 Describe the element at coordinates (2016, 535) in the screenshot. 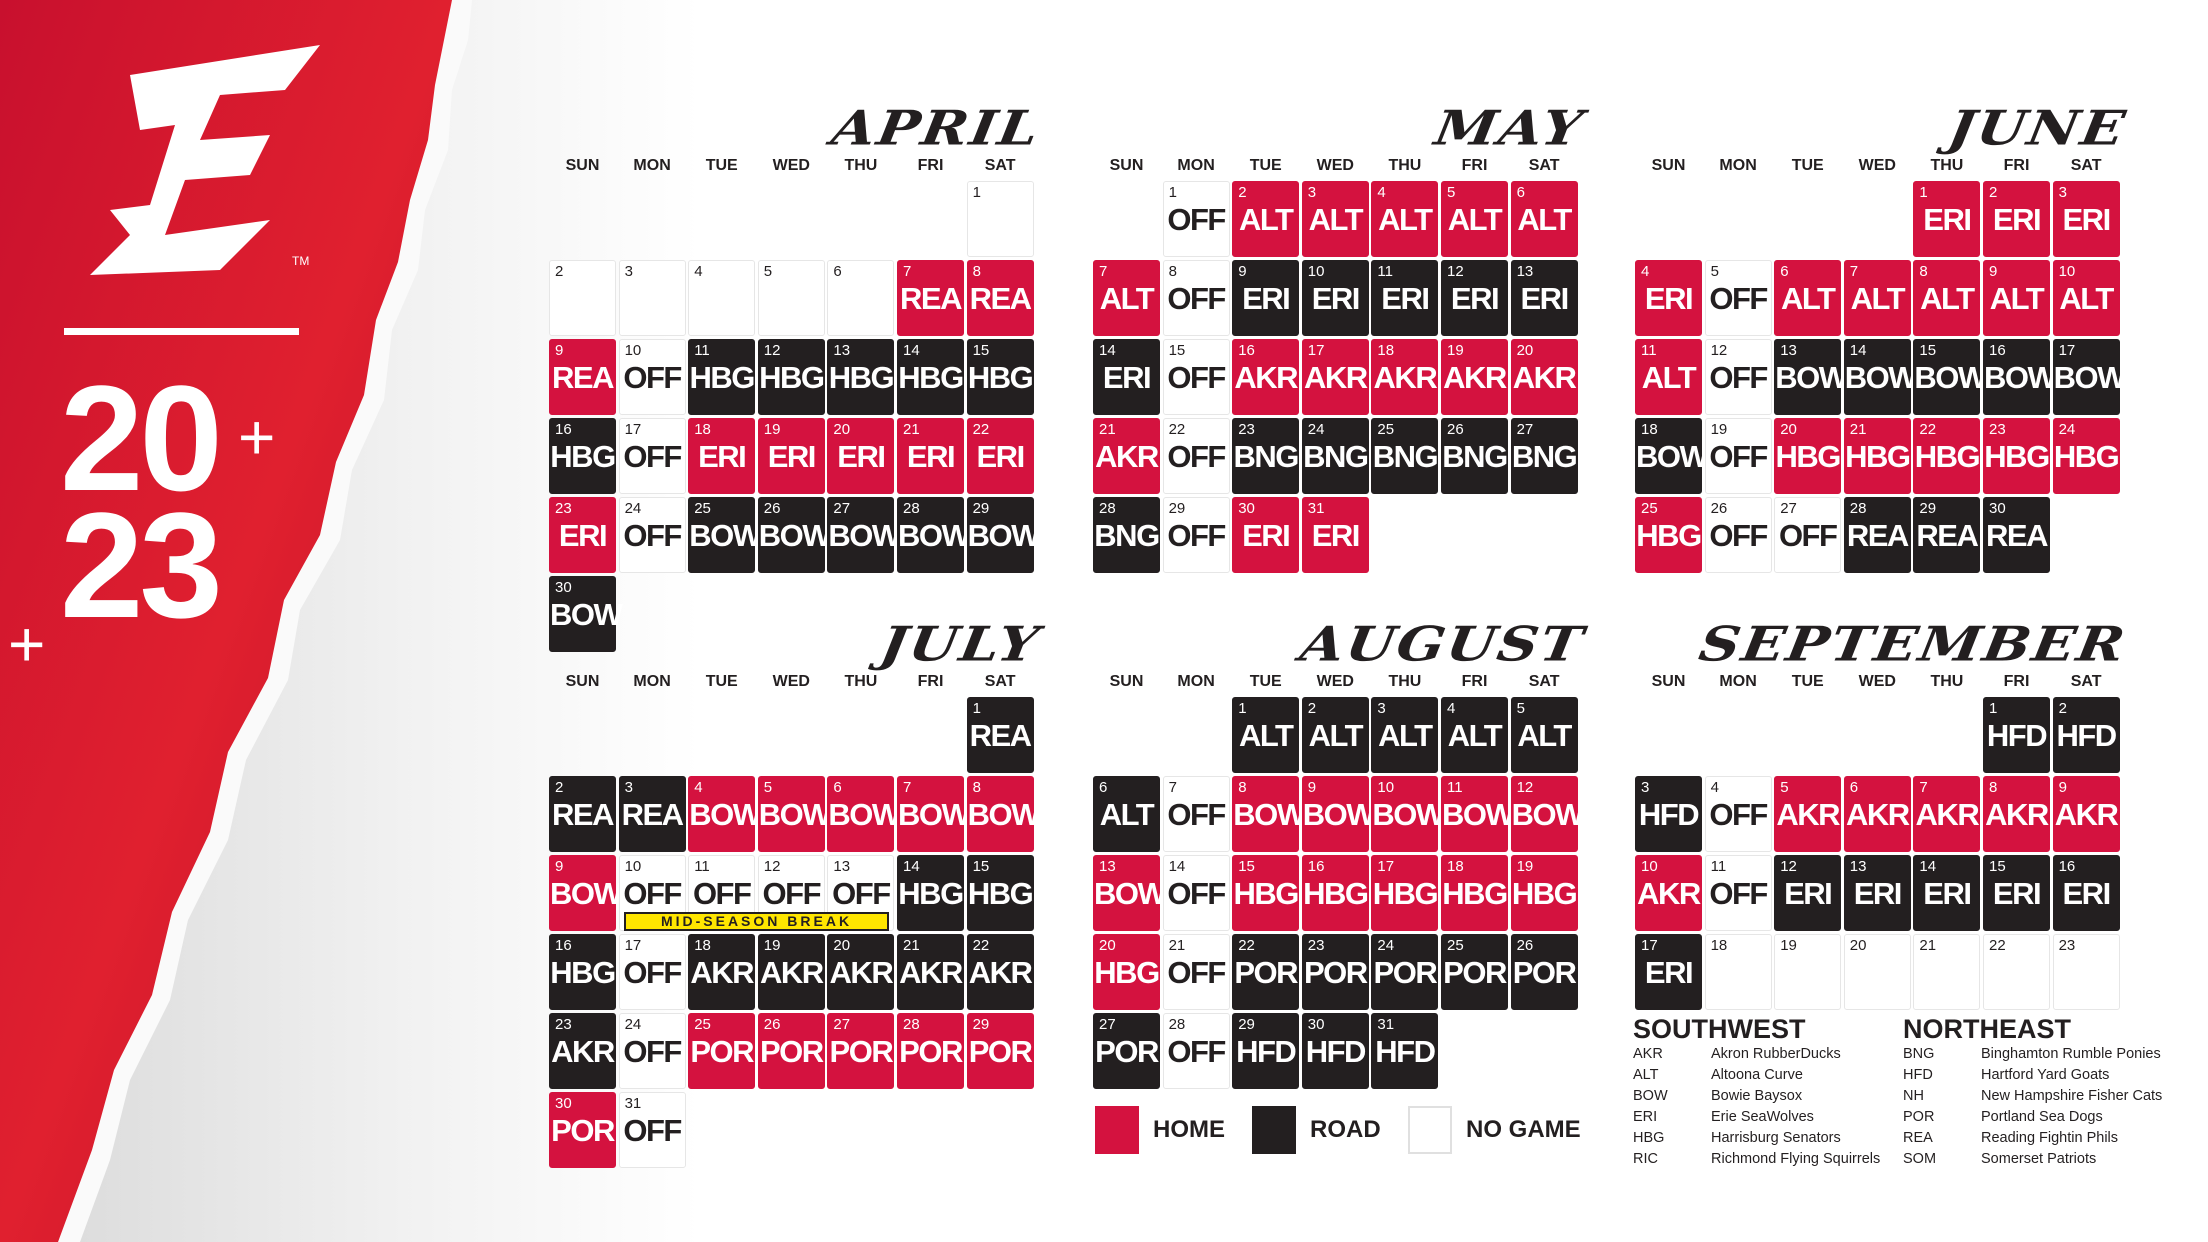

I see `day-cell: 30 REA` at that location.